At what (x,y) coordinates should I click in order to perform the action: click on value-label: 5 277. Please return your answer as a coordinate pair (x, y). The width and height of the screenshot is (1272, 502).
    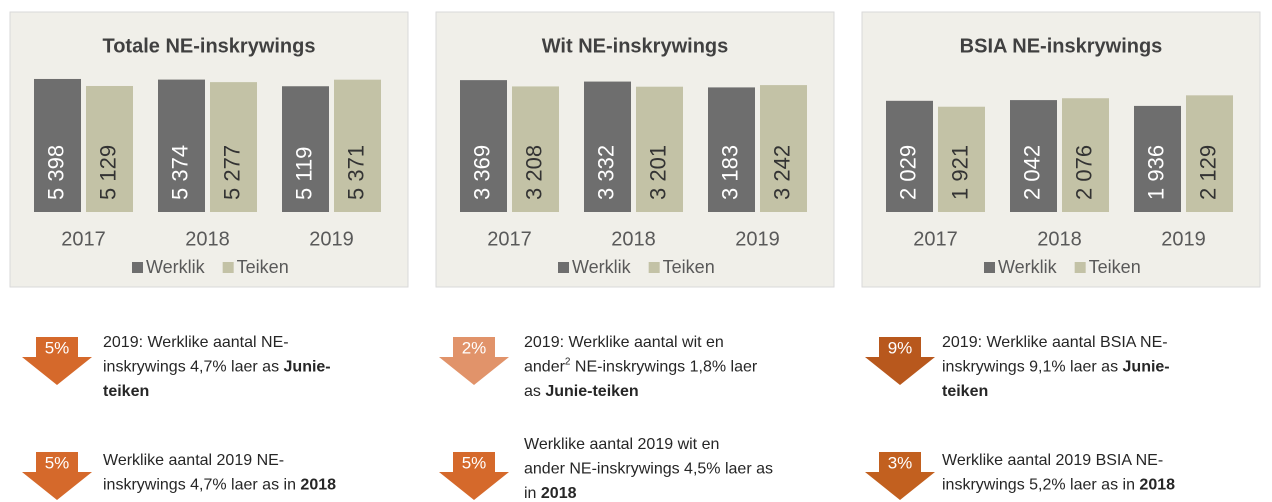
    Looking at the image, I should click on (231, 172).